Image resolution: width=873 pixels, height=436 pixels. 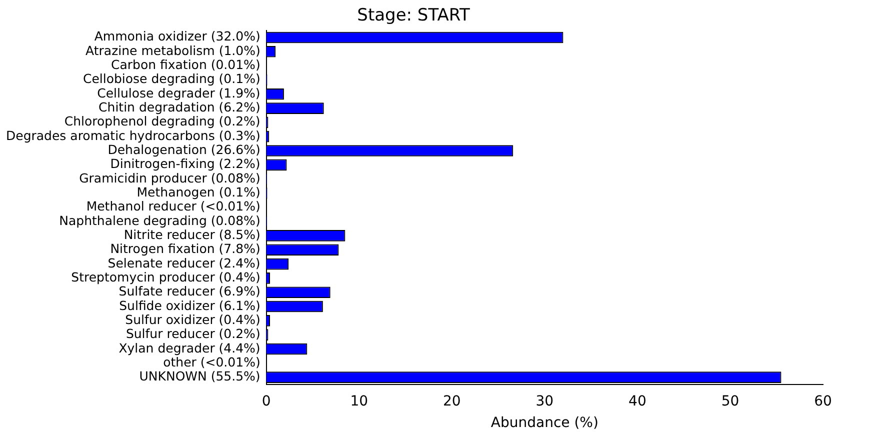 What do you see at coordinates (730, 401) in the screenshot?
I see `x-tick-label: 50` at bounding box center [730, 401].